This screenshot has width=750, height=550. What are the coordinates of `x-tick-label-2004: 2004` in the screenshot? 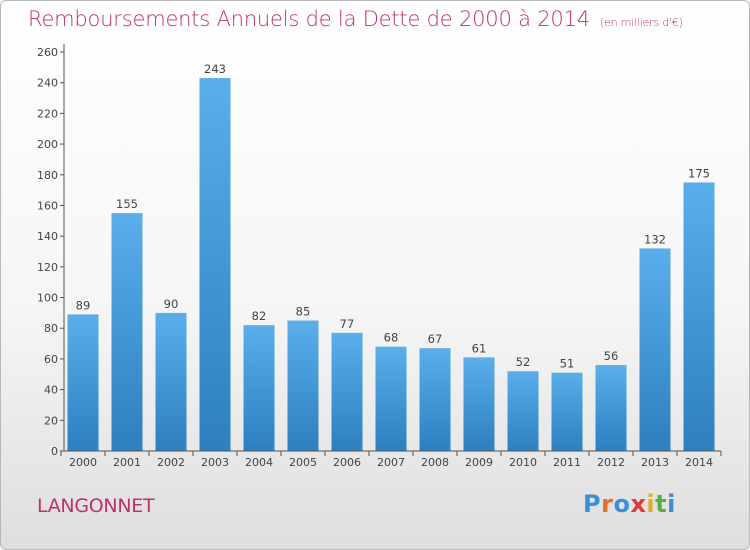 It's located at (259, 462).